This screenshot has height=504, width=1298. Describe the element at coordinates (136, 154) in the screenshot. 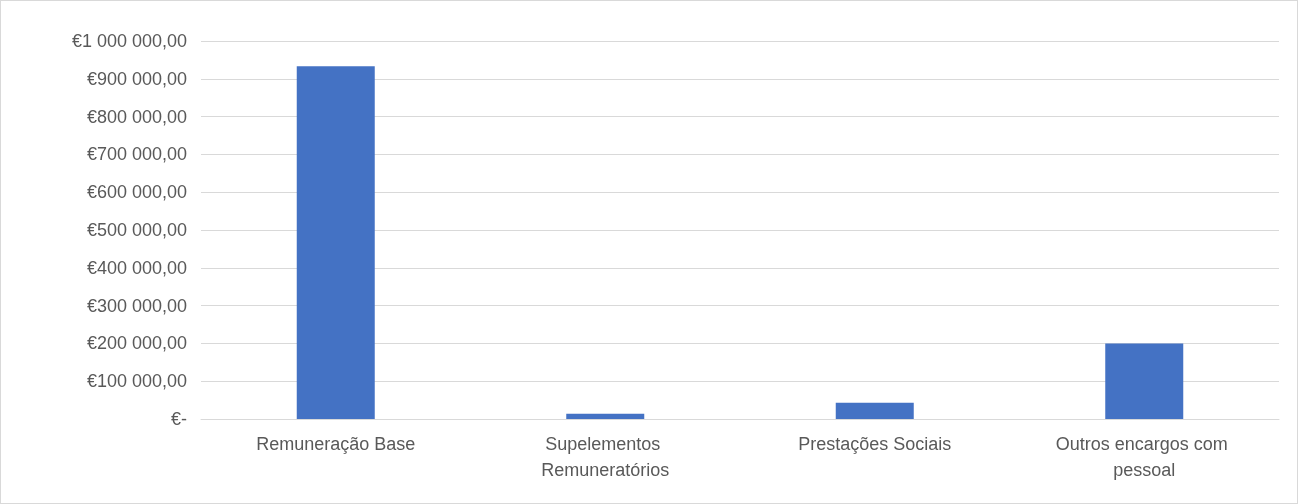

I see `y-tick-label: €700 000,00` at that location.